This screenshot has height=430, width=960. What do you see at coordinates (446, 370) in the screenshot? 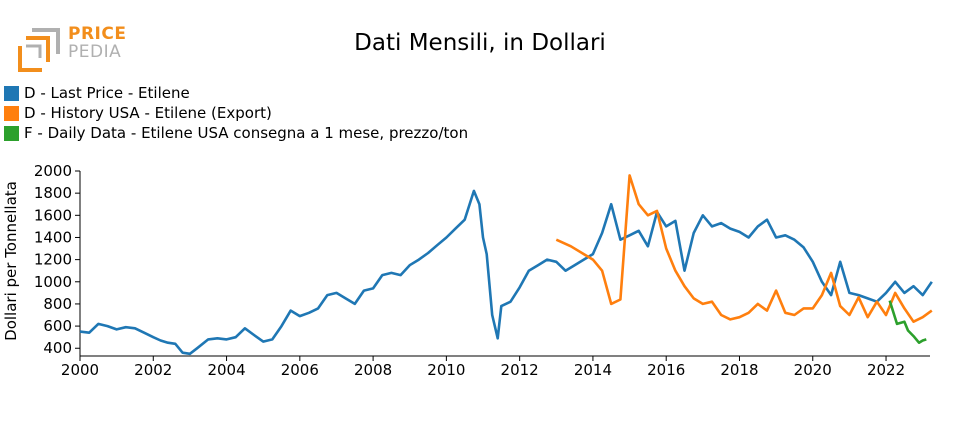
I see `x-tick-label: 2010` at bounding box center [446, 370].